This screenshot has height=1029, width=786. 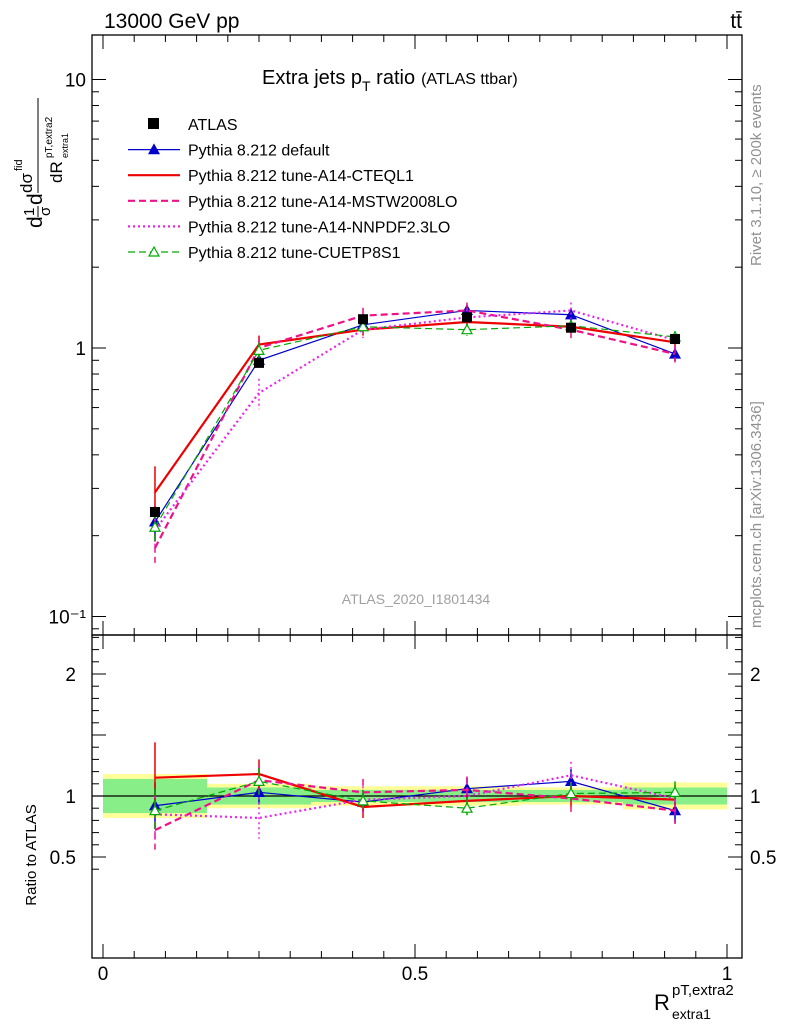 I want to click on ratio-y-tick-label-right: 1, so click(x=755, y=797).